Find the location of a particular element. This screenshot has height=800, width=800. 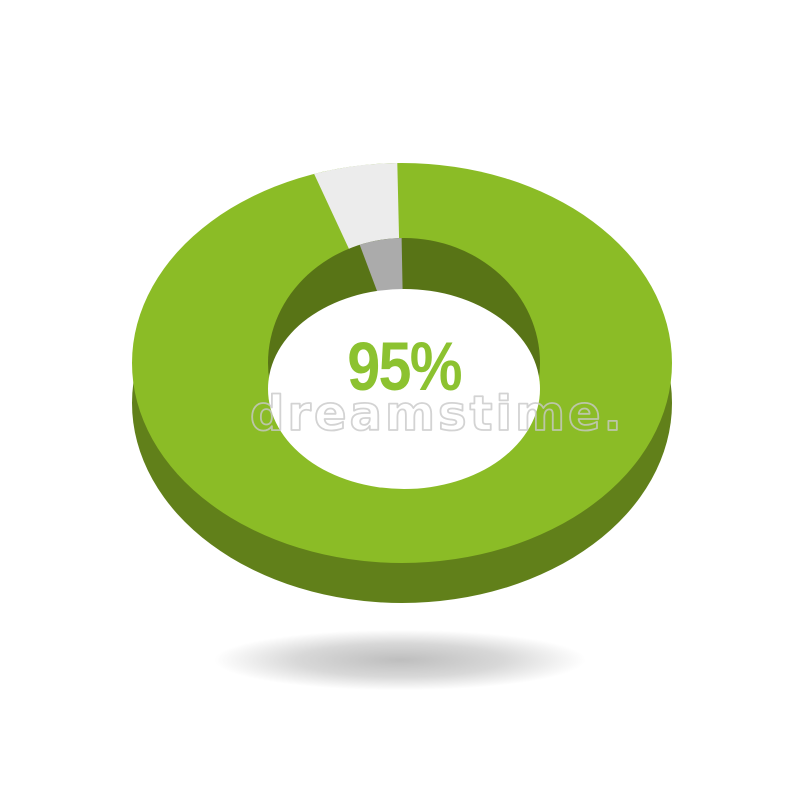

donut-hole is located at coordinates (404, 389).